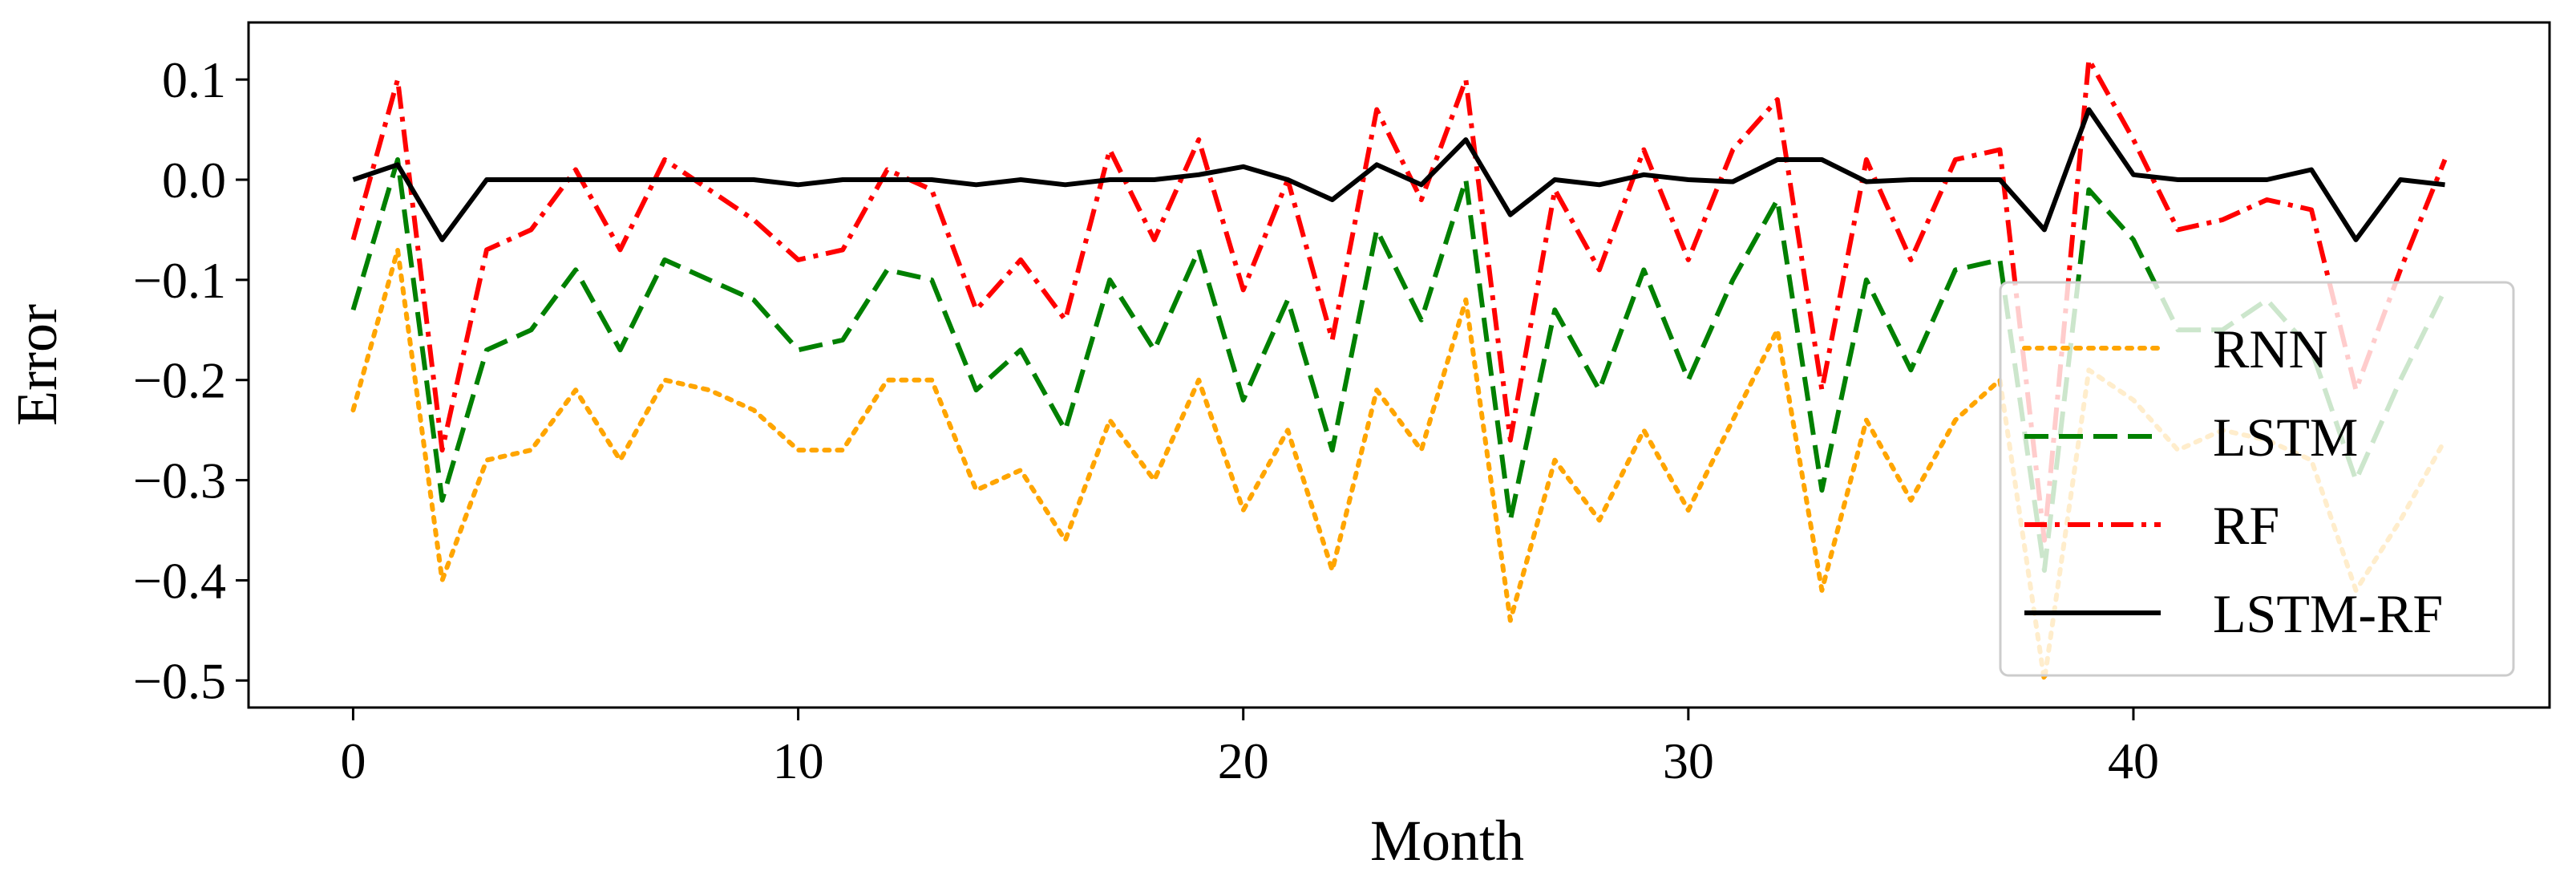 The width and height of the screenshot is (2576, 880). Describe the element at coordinates (1688, 760) in the screenshot. I see `x-tick-label: 30` at that location.